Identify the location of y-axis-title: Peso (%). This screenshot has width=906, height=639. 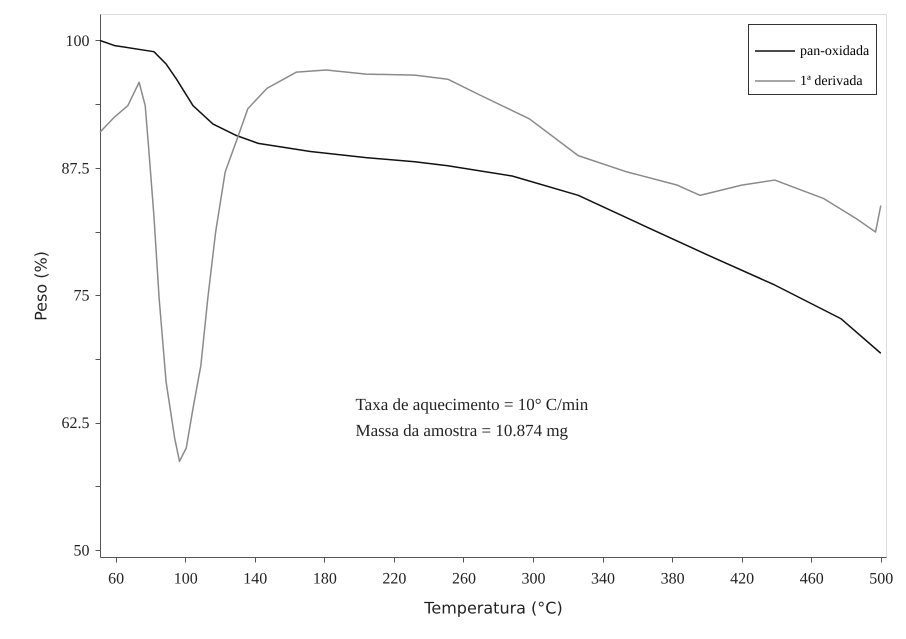
(41, 286).